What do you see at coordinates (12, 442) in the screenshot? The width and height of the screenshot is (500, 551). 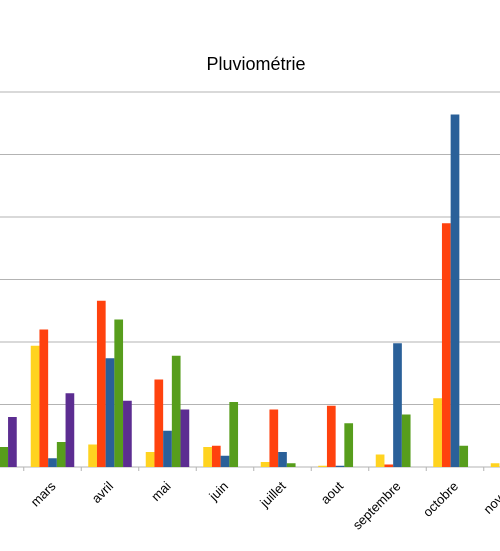 I see `bar-février-series-5` at bounding box center [12, 442].